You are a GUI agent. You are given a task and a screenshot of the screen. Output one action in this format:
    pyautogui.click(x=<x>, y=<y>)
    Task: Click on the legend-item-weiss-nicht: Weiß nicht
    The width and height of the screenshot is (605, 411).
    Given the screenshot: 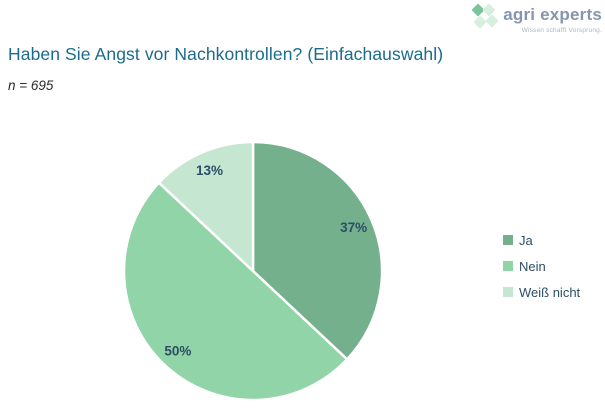 What is the action you would take?
    pyautogui.click(x=542, y=292)
    